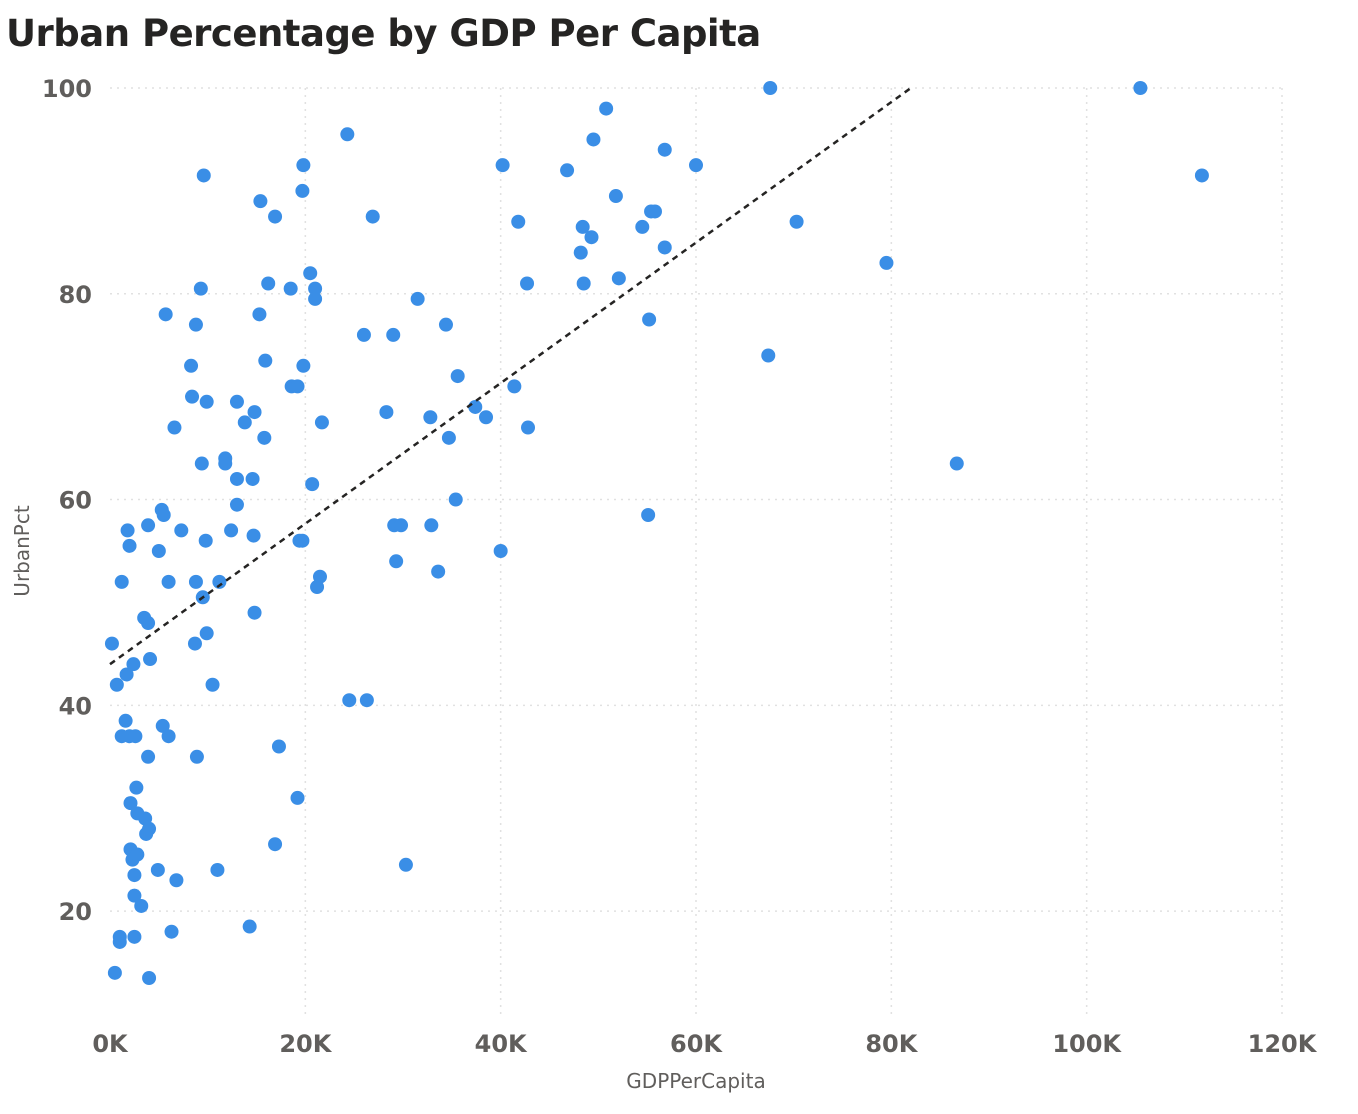 This screenshot has height=1114, width=1358. What do you see at coordinates (501, 1044) in the screenshot?
I see `x-tick-label: 40K` at bounding box center [501, 1044].